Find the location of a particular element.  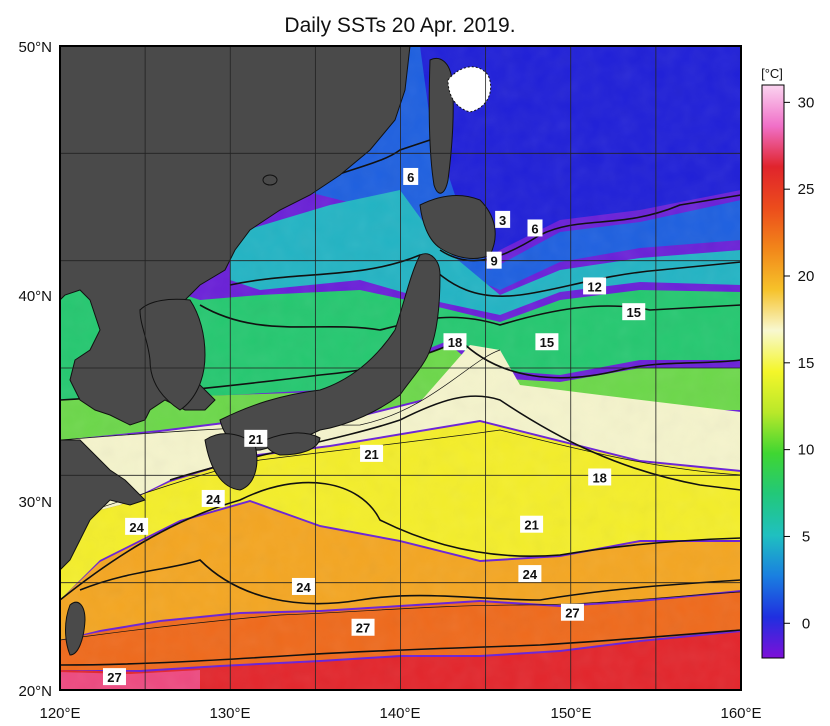

land-china-coast is located at coordinates (103, 505).